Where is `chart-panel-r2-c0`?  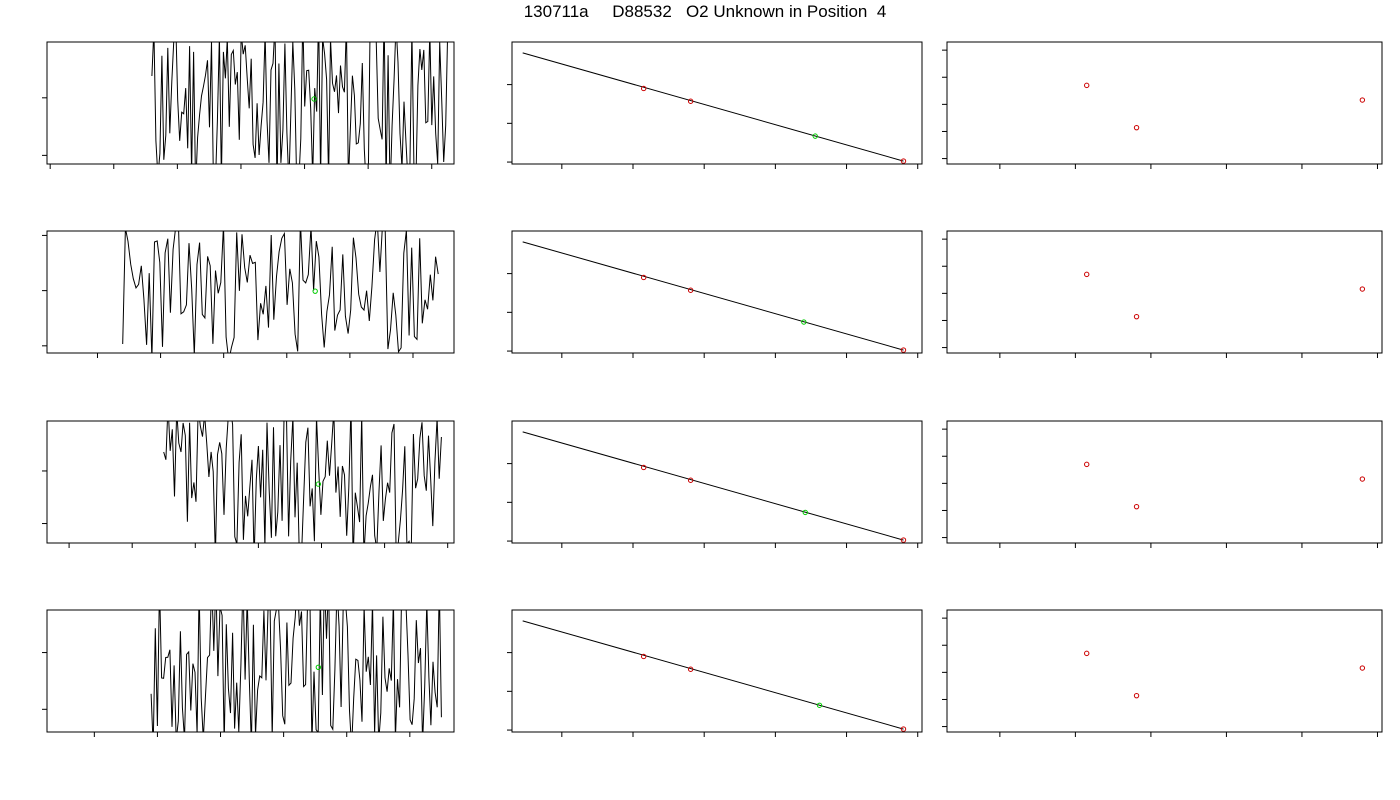
chart-panel-r2-c0 is located at coordinates (248, 484).